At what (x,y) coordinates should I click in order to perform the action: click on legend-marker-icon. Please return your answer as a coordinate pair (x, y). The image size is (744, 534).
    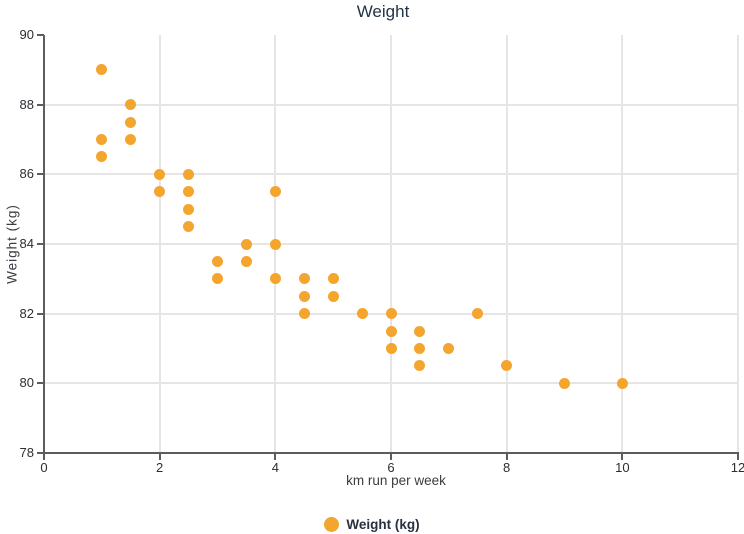
    Looking at the image, I should click on (332, 524).